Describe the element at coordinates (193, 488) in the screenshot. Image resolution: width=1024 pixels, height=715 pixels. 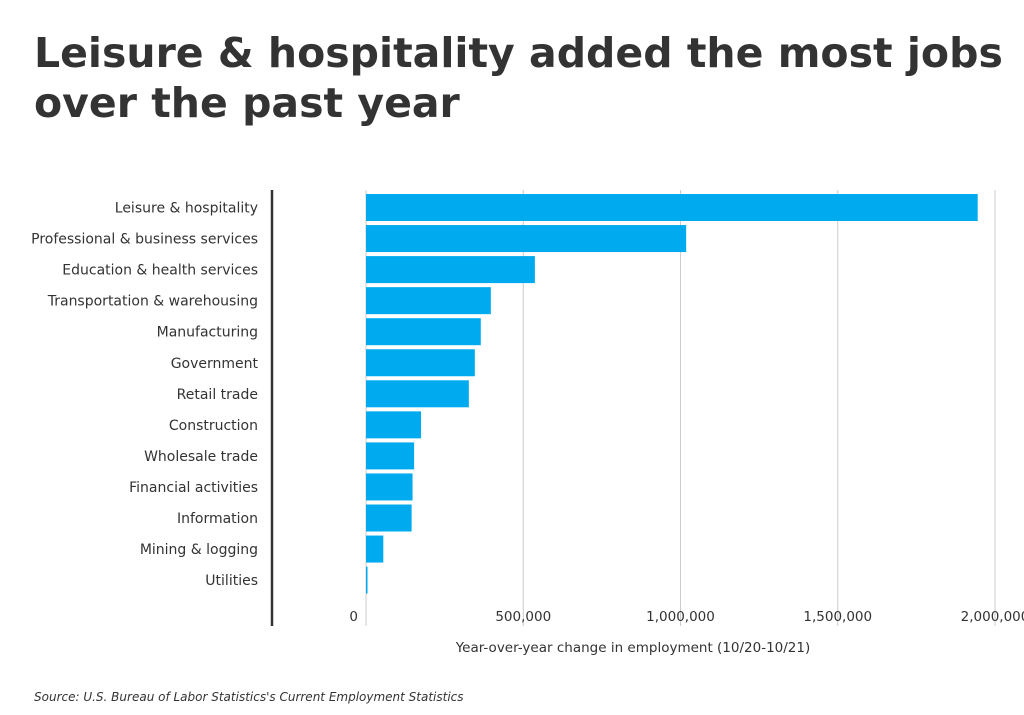
I see `category-label: Financial activities` at that location.